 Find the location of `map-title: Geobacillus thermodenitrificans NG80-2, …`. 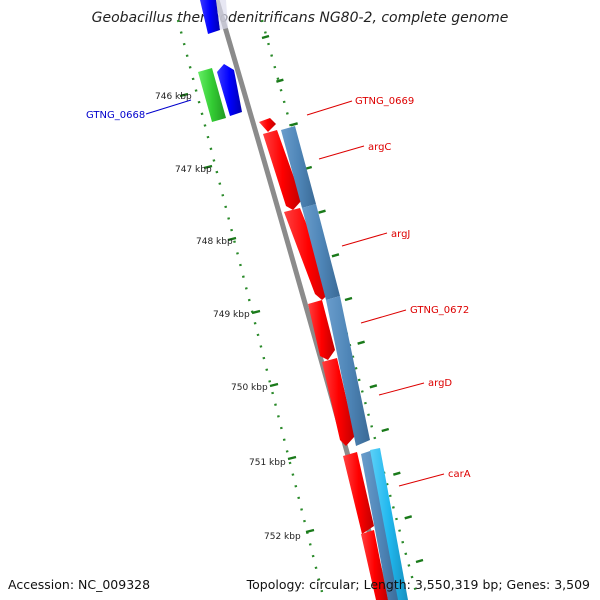

map-title: Geobacillus thermodenitrificans NG80-2, … is located at coordinates (300, 18).